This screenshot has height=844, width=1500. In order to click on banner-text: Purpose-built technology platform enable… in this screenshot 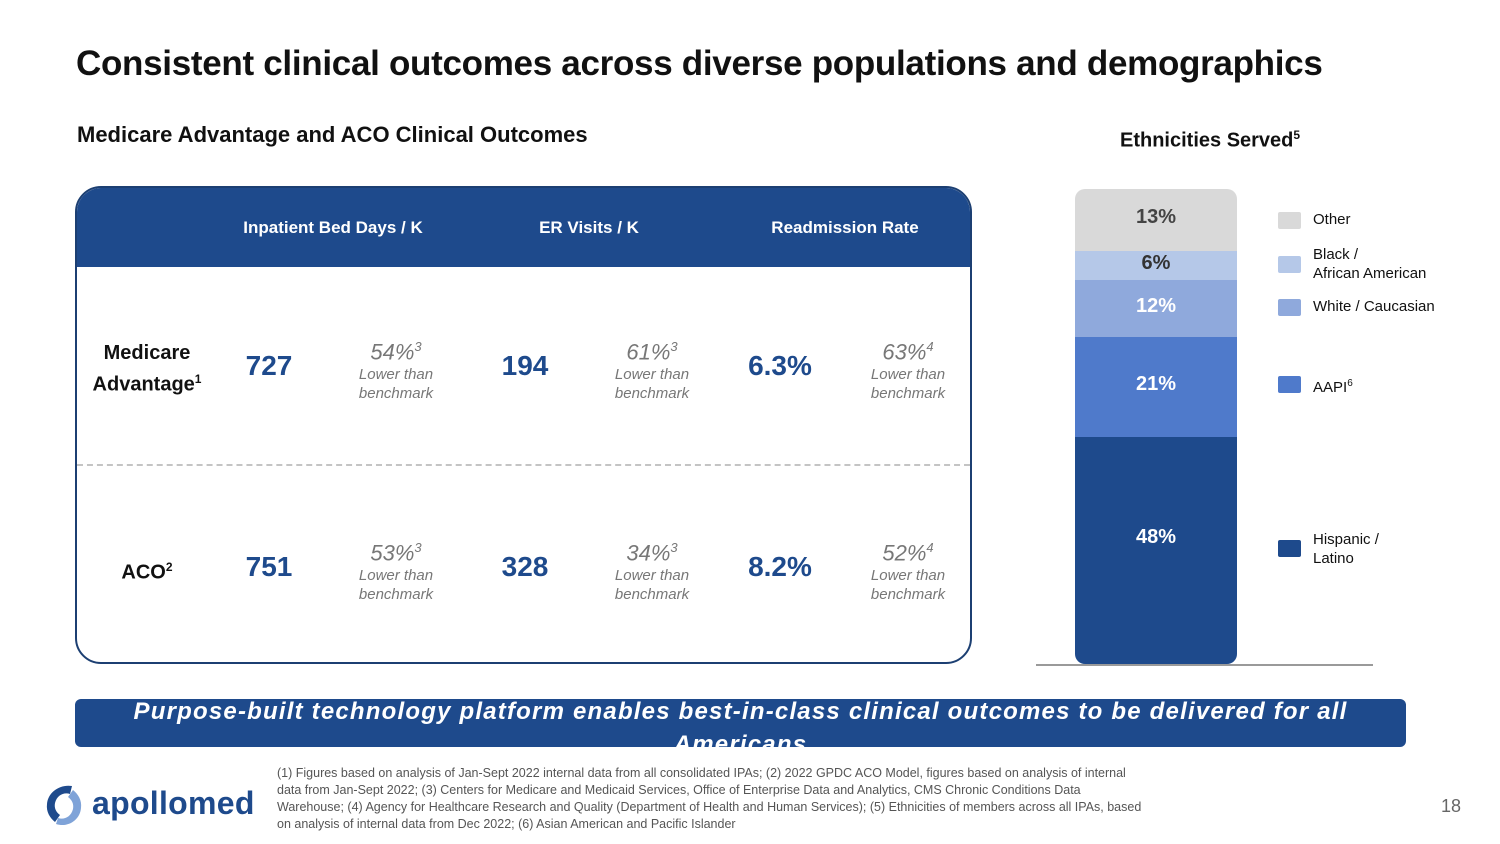, I will do `click(740, 723)`.